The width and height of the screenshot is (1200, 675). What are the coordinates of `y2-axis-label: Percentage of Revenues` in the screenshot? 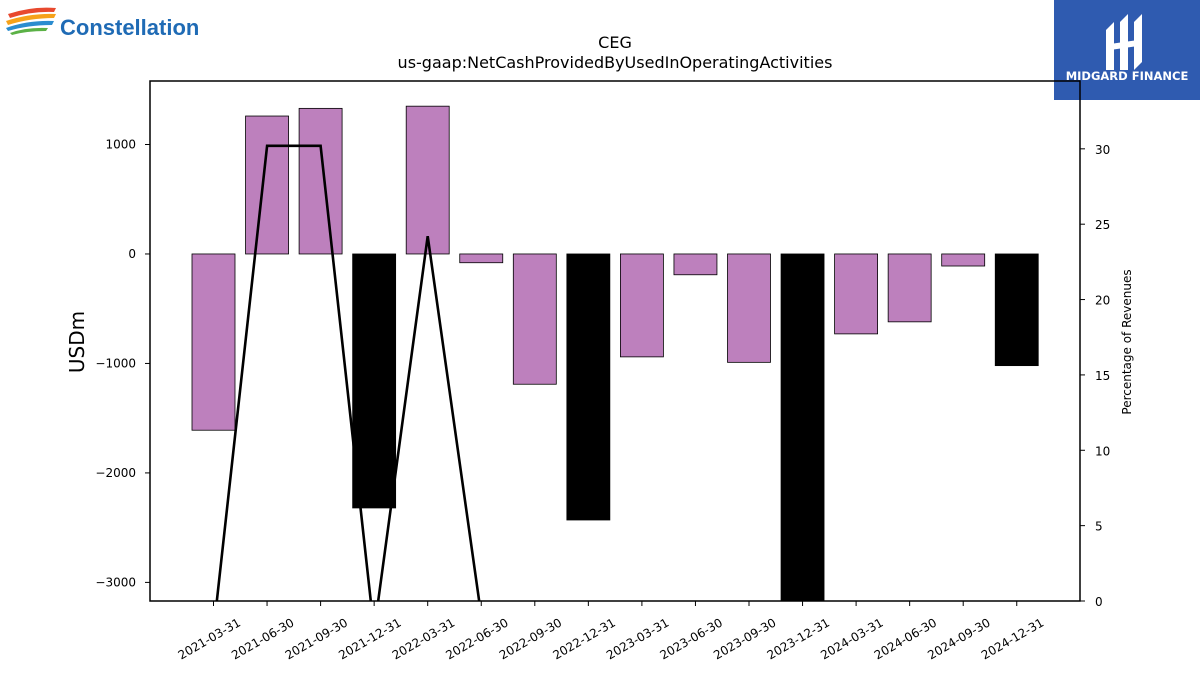 It's located at (1127, 341).